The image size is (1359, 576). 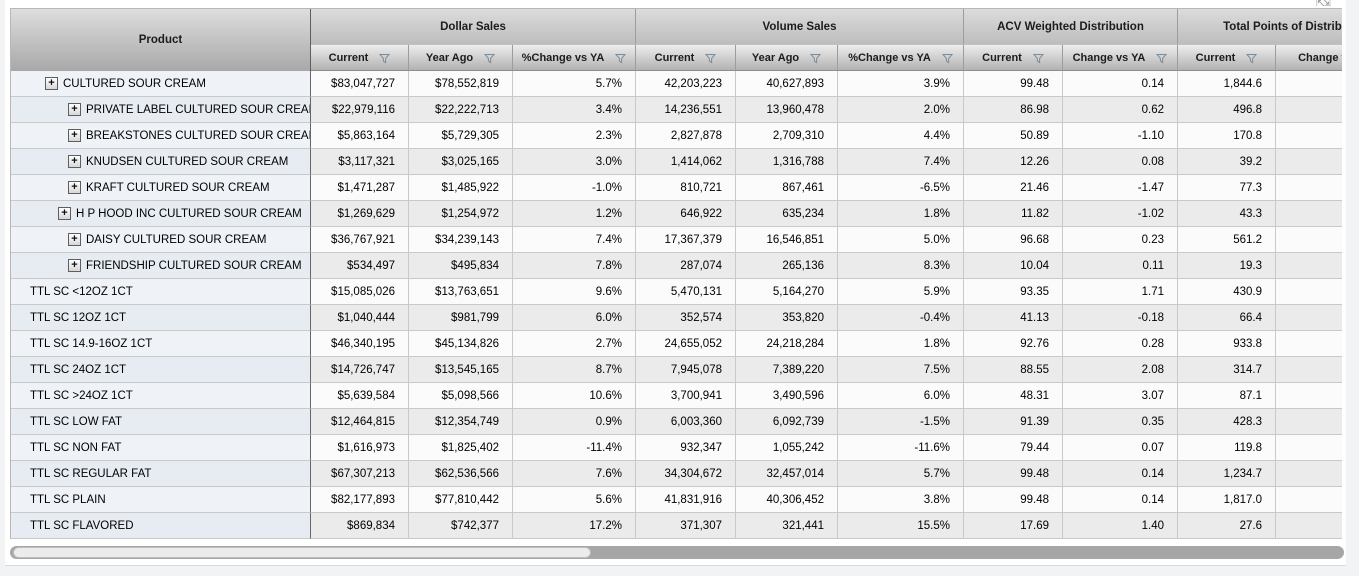 What do you see at coordinates (901, 344) in the screenshot?
I see `volume-change-cell: 1.8%` at bounding box center [901, 344].